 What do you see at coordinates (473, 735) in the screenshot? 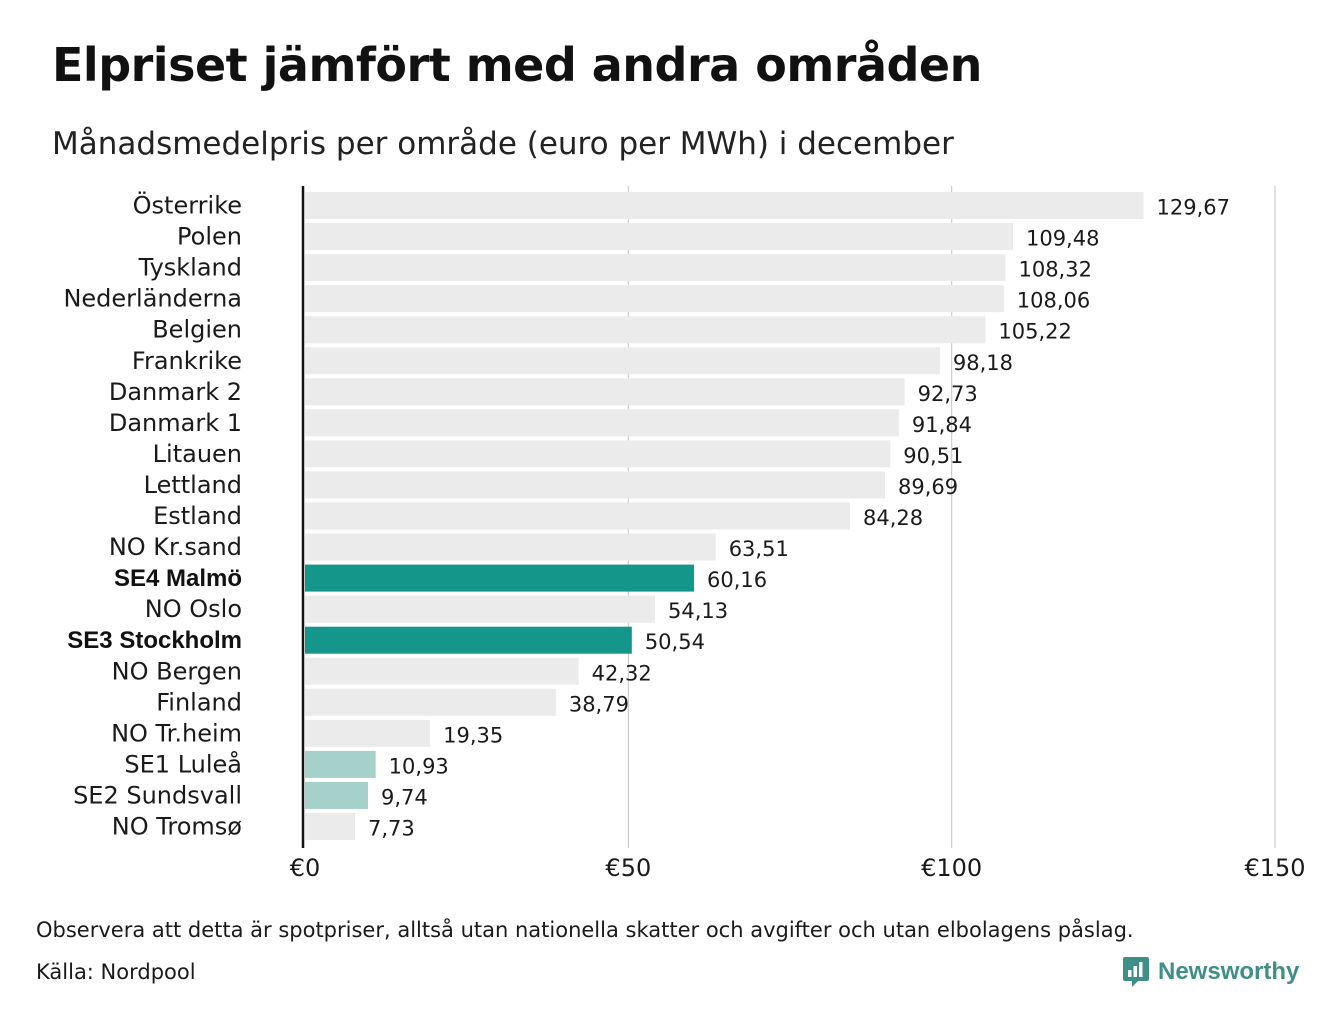
I see `value-label: 19,35` at bounding box center [473, 735].